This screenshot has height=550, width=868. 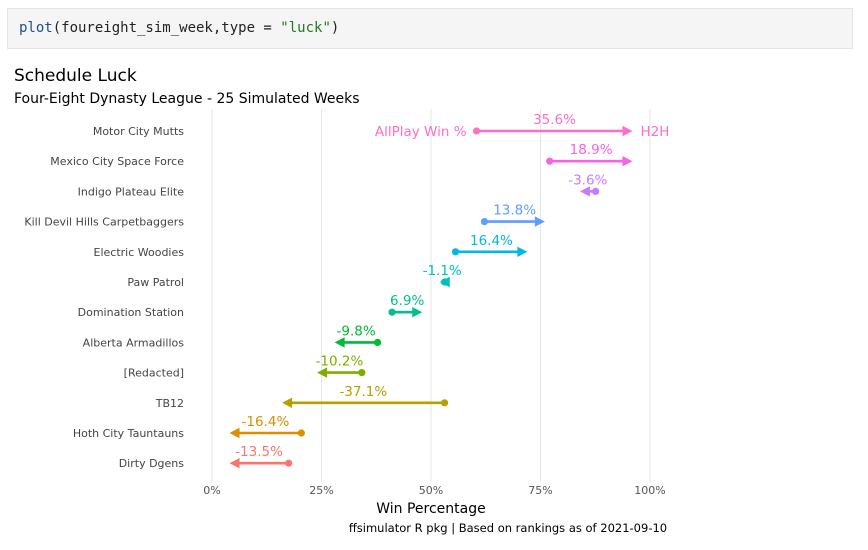 What do you see at coordinates (321, 490) in the screenshot?
I see `x-tick-label: 25%` at bounding box center [321, 490].